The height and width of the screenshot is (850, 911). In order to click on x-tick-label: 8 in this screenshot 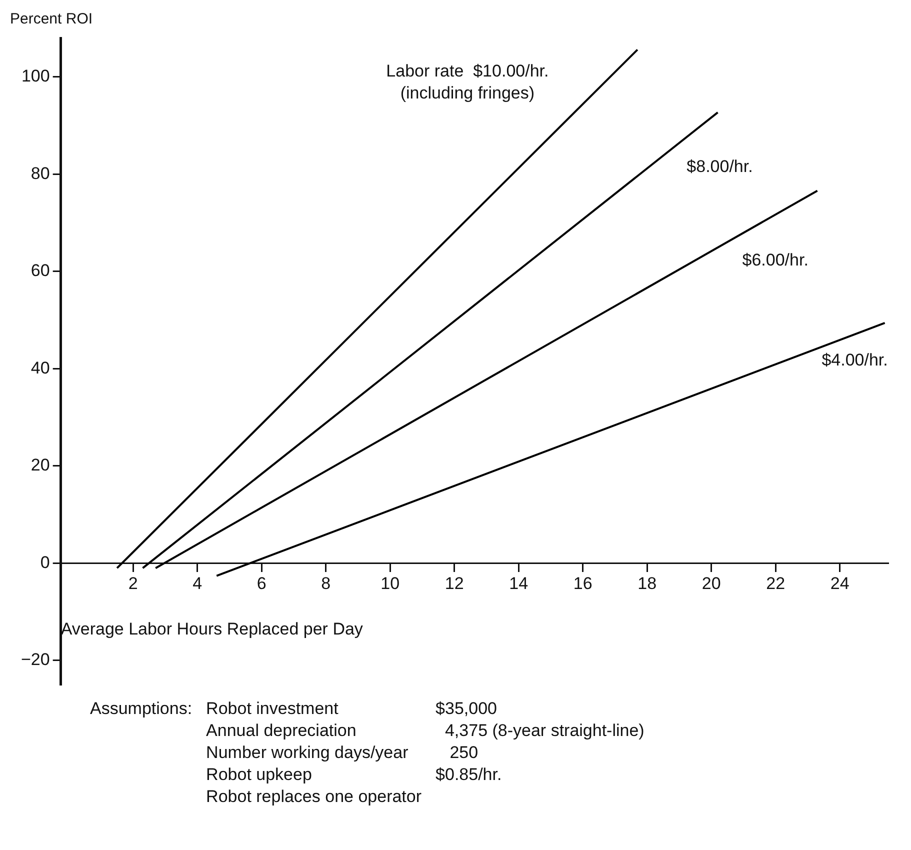, I will do `click(326, 584)`.